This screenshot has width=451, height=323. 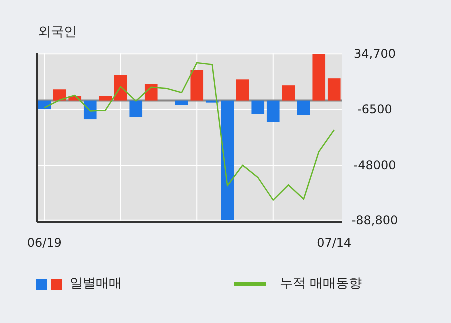 What do you see at coordinates (375, 220) in the screenshot?
I see `y-tick-label: -88,800` at bounding box center [375, 220].